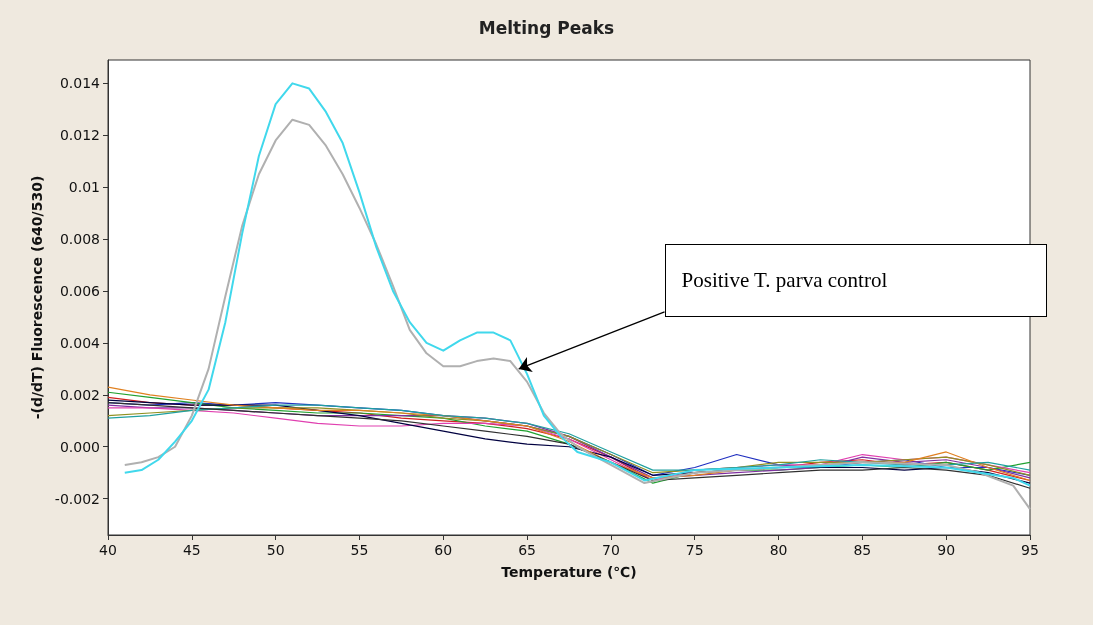 Image resolution: width=1093 pixels, height=625 pixels. Describe the element at coordinates (108, 550) in the screenshot. I see `x-tick-label: 40` at that location.